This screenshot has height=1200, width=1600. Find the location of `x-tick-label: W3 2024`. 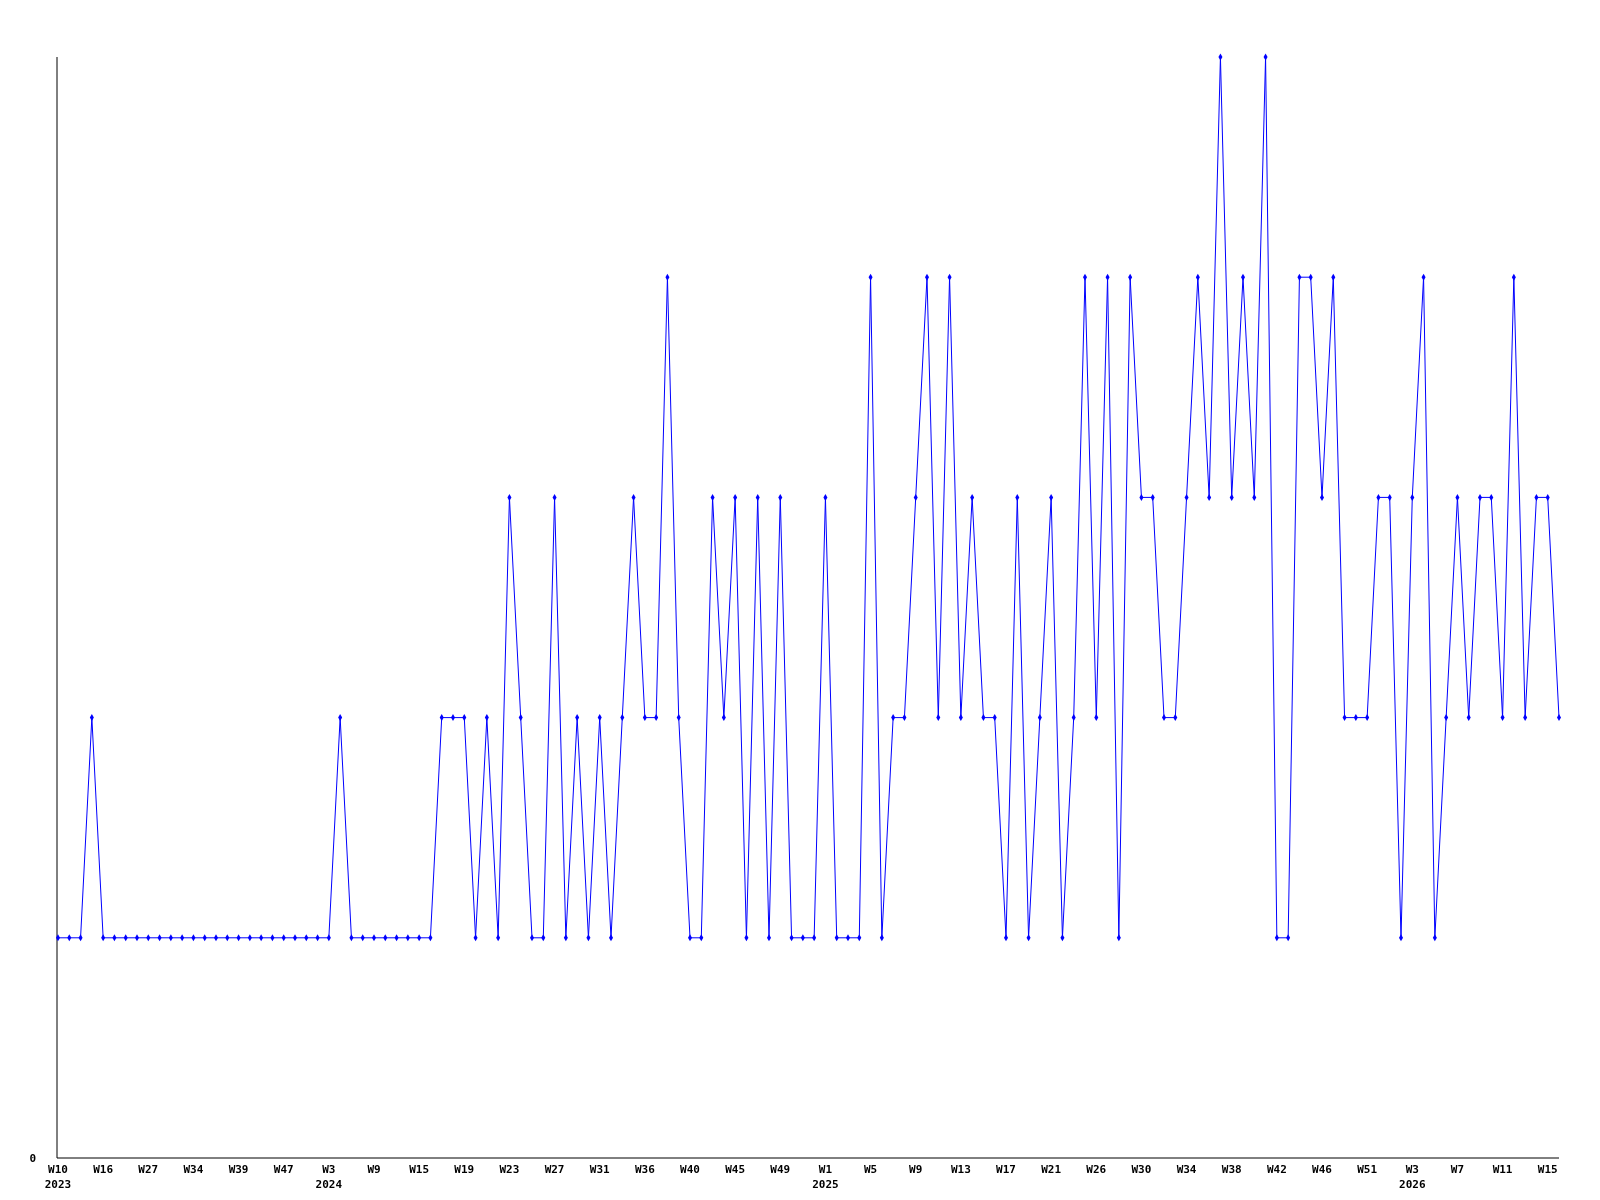

x-tick-label: W3 2024 is located at coordinates (329, 1177).